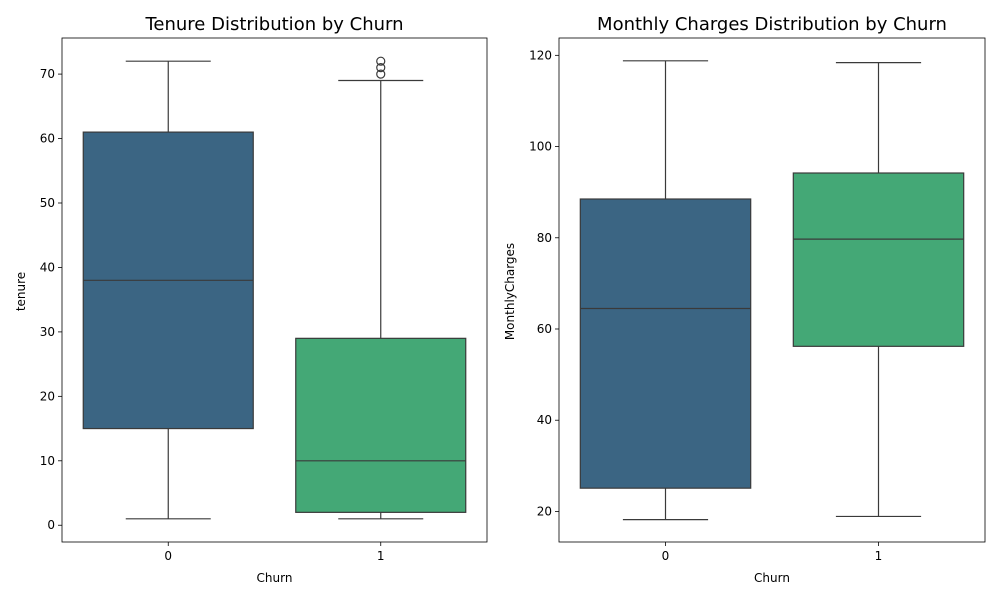  What do you see at coordinates (540, 147) in the screenshot?
I see `y-tick-label: 100` at bounding box center [540, 147].